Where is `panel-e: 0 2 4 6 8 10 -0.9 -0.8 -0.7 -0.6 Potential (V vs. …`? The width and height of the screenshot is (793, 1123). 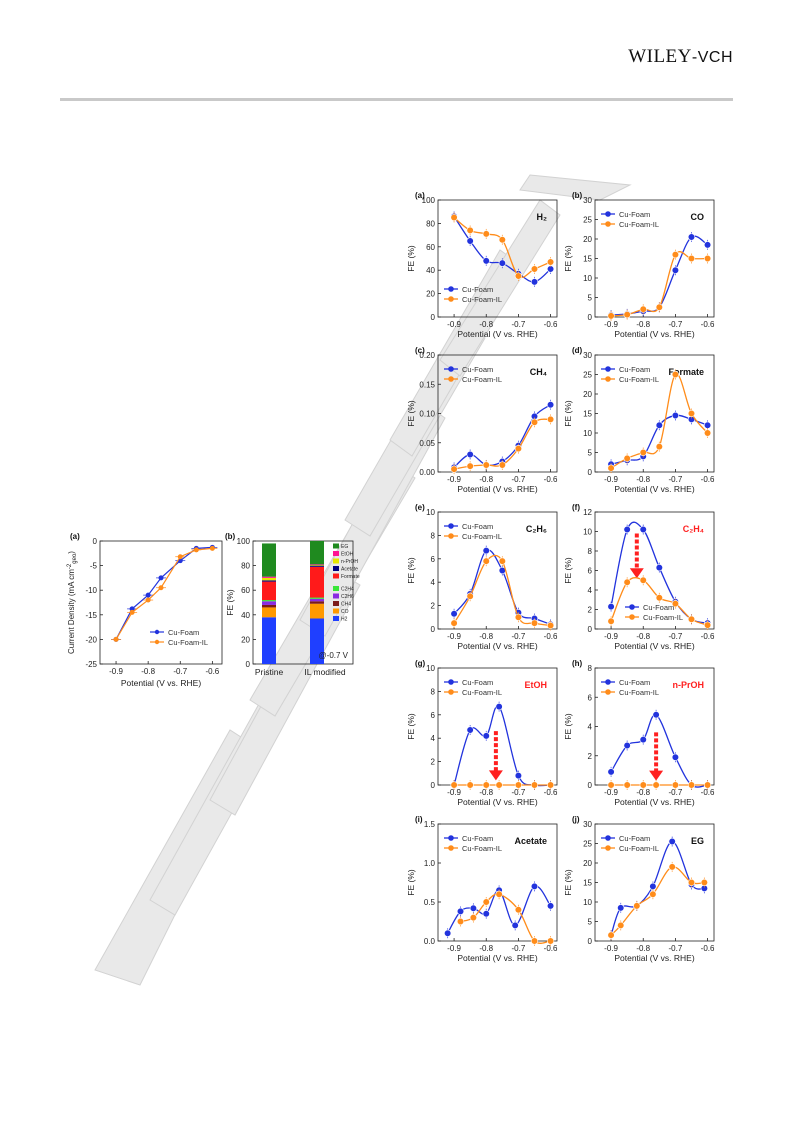 panel-e: 0 2 4 6 8 10 -0.9 -0.8 -0.7 -0.6 Potential (V vs. … is located at coordinates (482, 577).